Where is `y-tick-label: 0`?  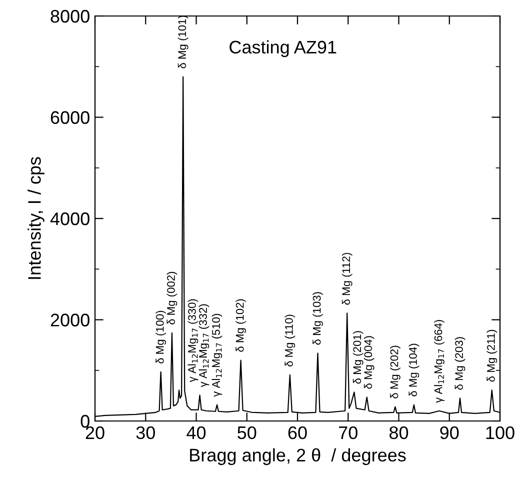
y-tick-label: 0 is located at coordinates (85, 421).